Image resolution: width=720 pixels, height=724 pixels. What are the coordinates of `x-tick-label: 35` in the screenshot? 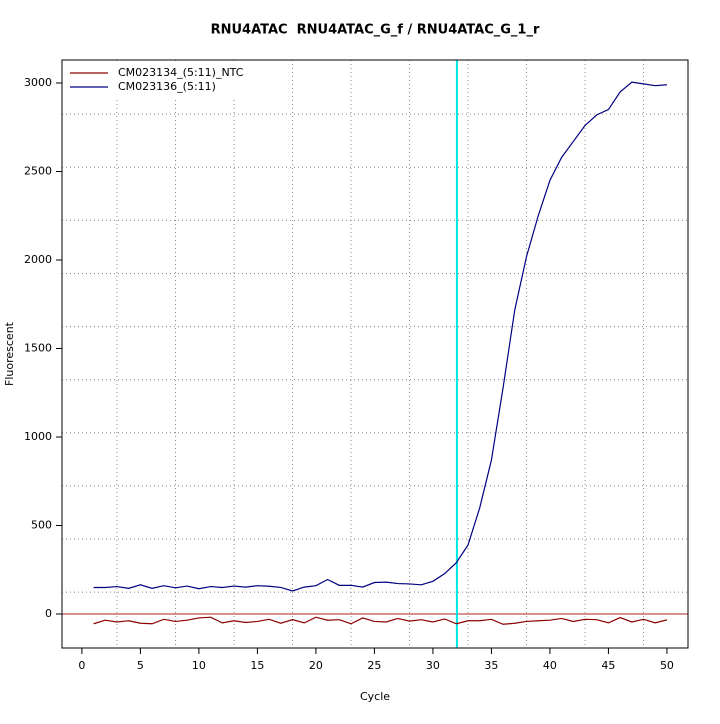 It's located at (491, 665).